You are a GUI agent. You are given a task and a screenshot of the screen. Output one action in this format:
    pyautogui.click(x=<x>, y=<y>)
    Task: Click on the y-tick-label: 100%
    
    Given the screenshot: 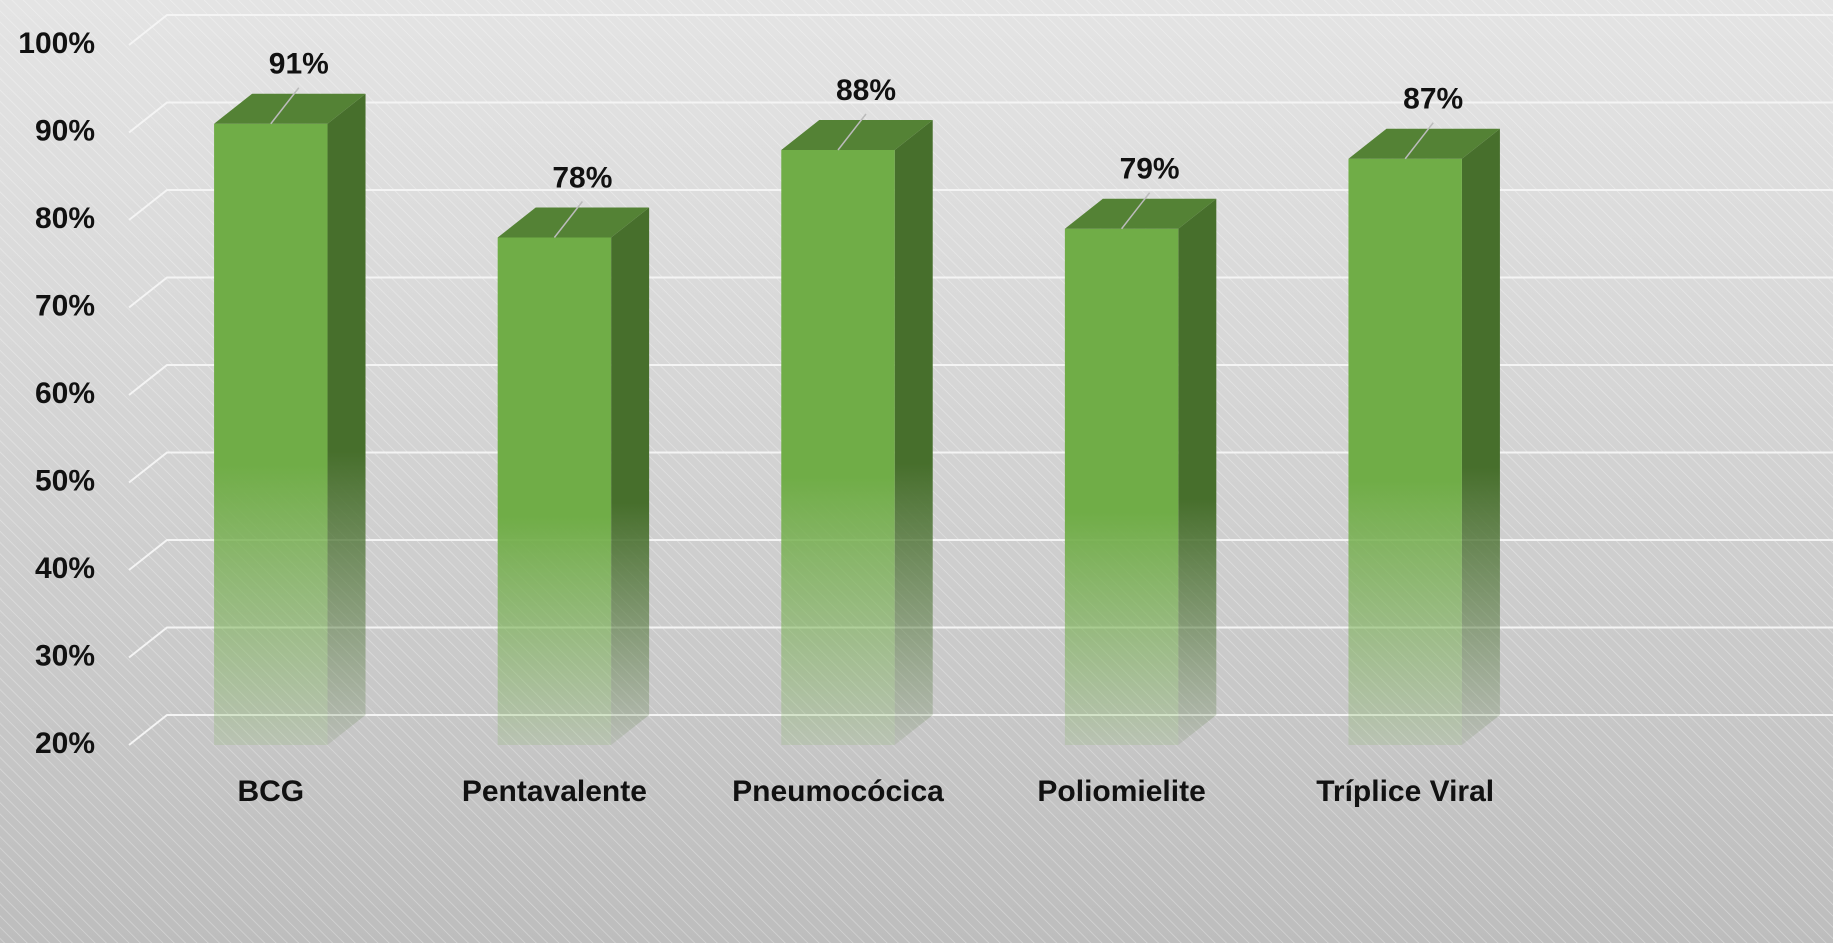 What is the action you would take?
    pyautogui.click(x=56, y=43)
    